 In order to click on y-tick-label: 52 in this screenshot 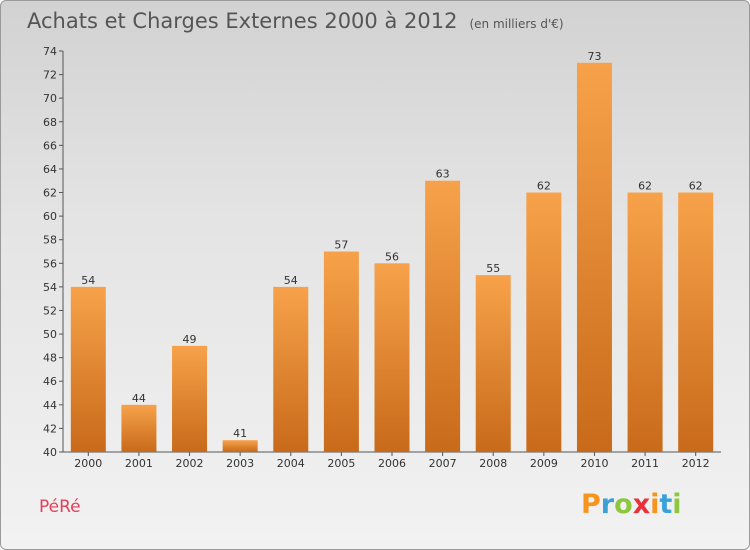, I will do `click(50, 310)`.